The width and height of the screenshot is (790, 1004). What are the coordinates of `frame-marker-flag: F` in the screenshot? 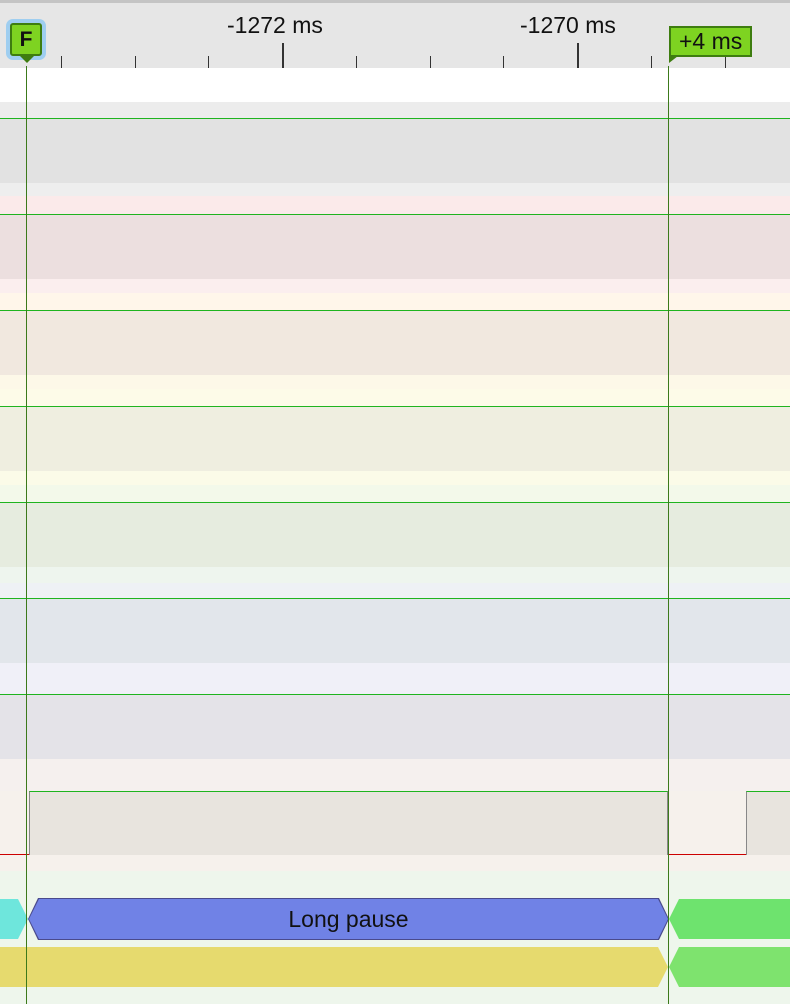 It's located at (26, 39).